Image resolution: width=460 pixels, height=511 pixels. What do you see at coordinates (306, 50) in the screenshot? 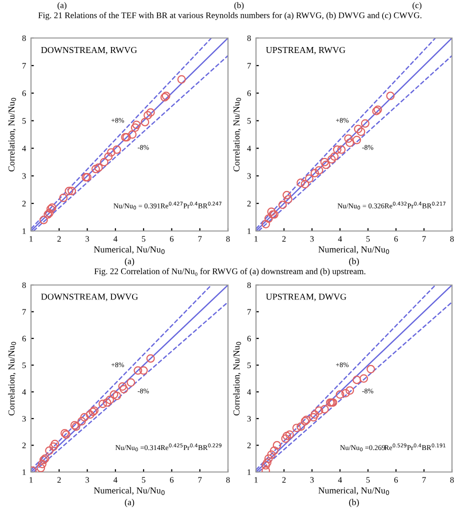
I see `text: UPSTREAM, RWVG` at bounding box center [306, 50].